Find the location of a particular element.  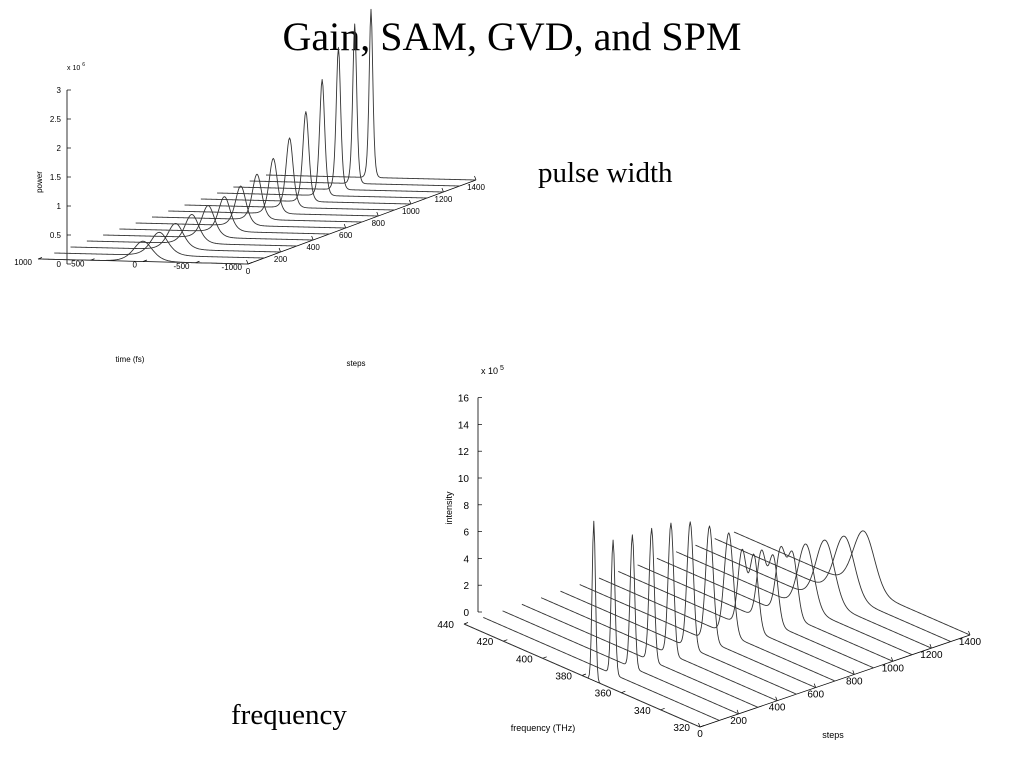

x-tick-label: 360 is located at coordinates (603, 694).